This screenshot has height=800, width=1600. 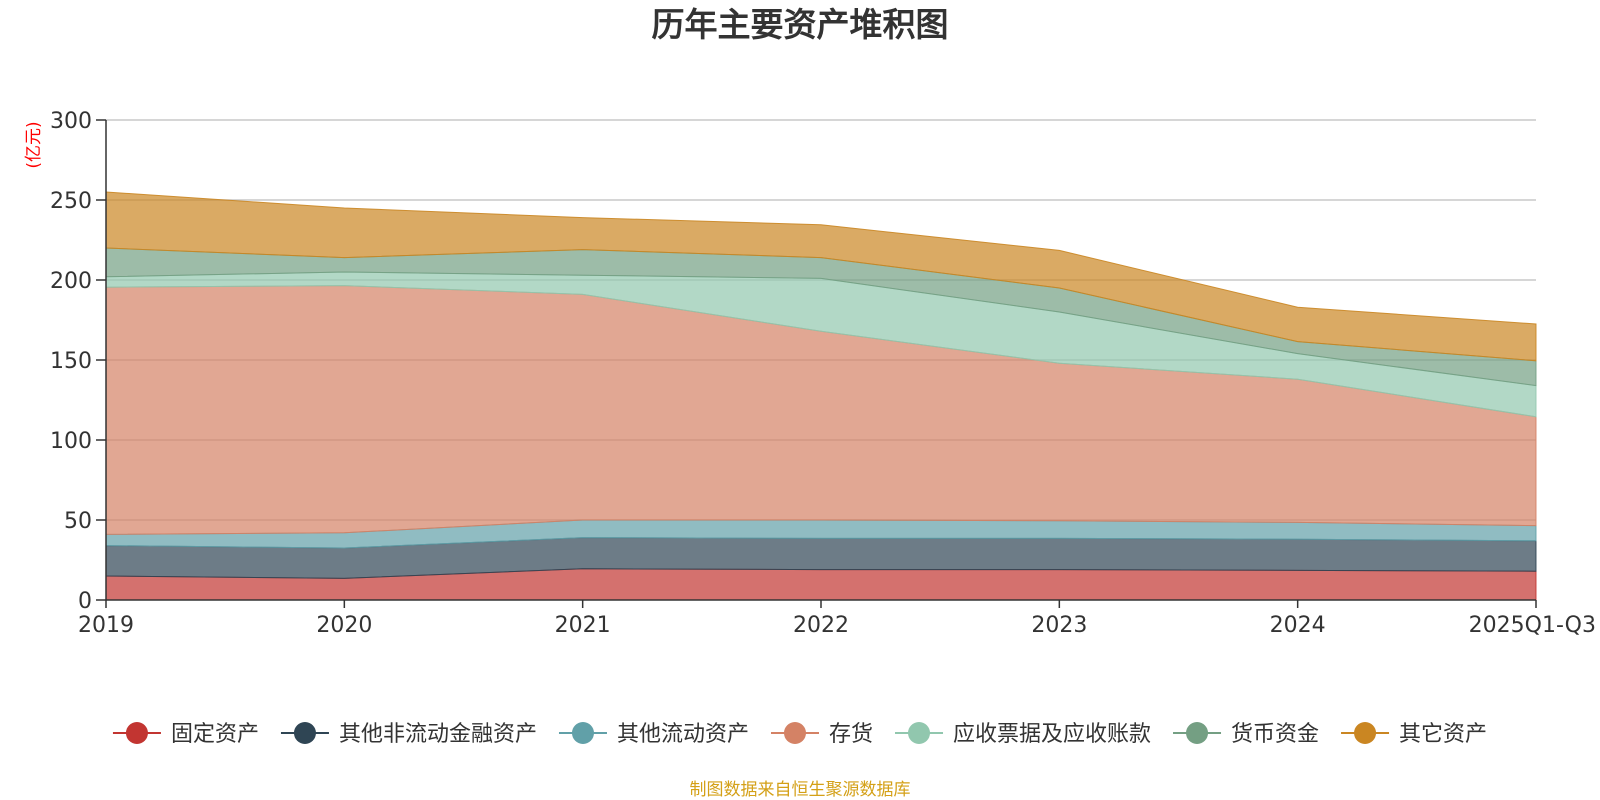 I want to click on y-axis-unit: (亿元), so click(x=34, y=144).